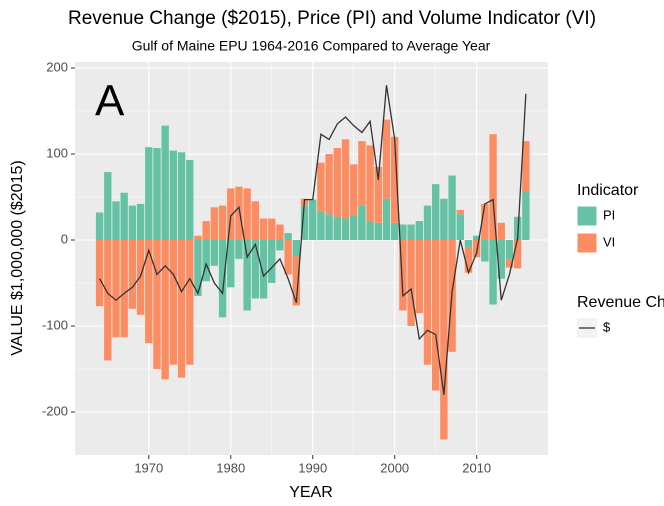 Image resolution: width=664 pixels, height=506 pixels. What do you see at coordinates (57, 152) in the screenshot?
I see `y-tick-label: 100` at bounding box center [57, 152].